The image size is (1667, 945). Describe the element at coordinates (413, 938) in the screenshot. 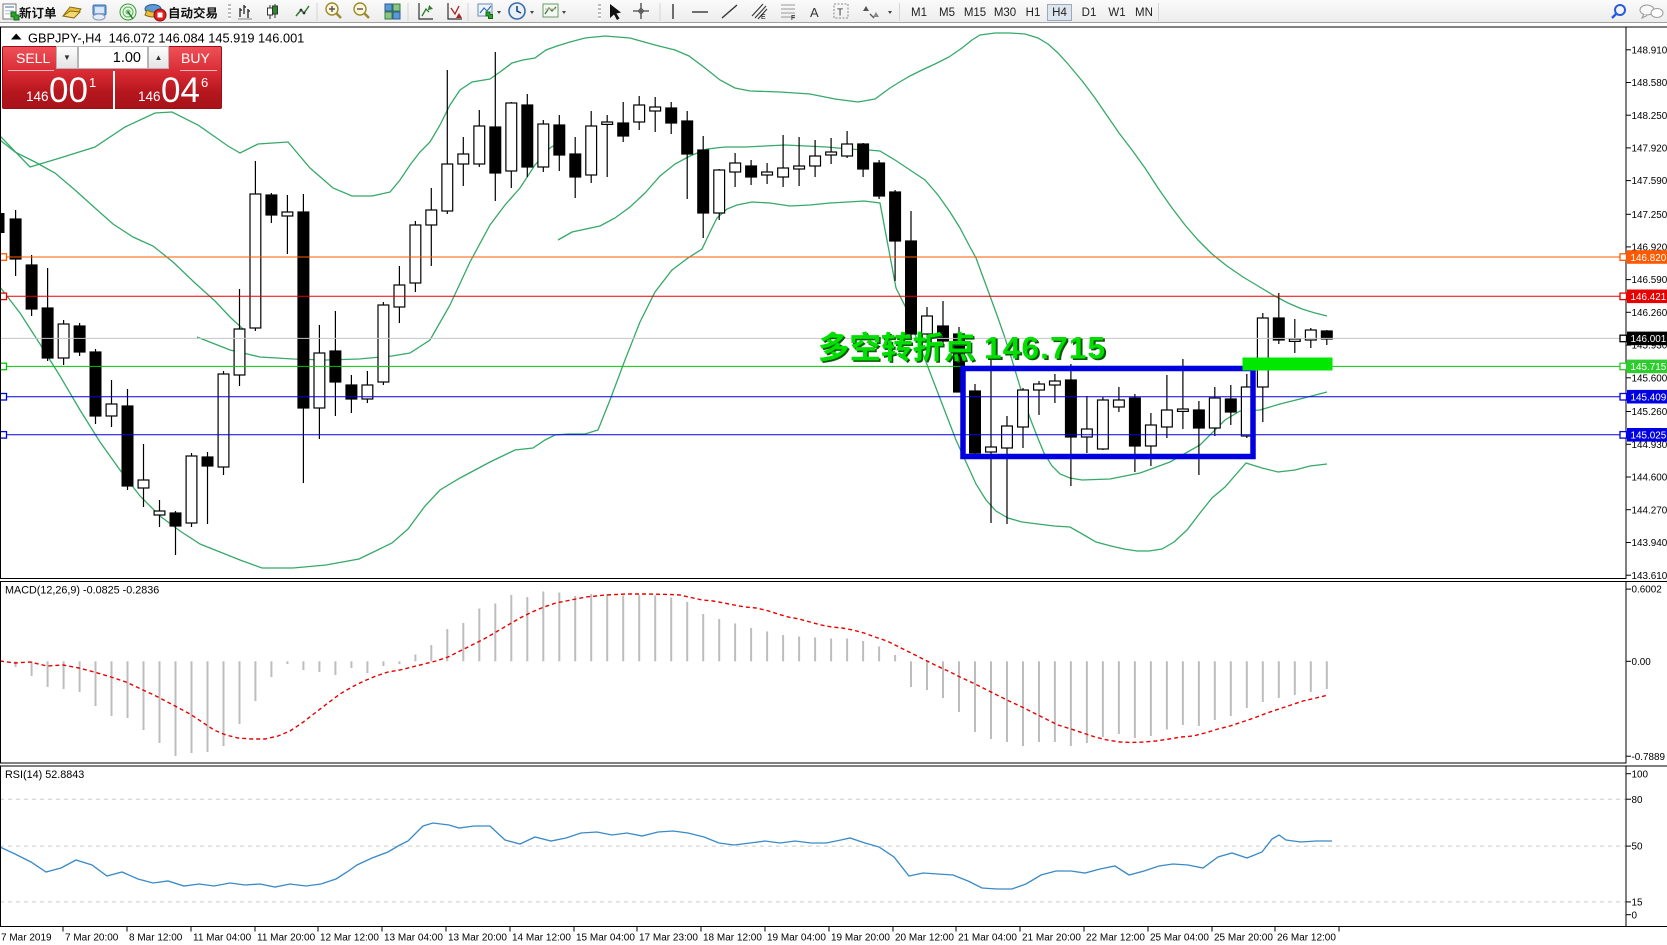

I see `svg-text: 13 Mar 04:00` at that location.